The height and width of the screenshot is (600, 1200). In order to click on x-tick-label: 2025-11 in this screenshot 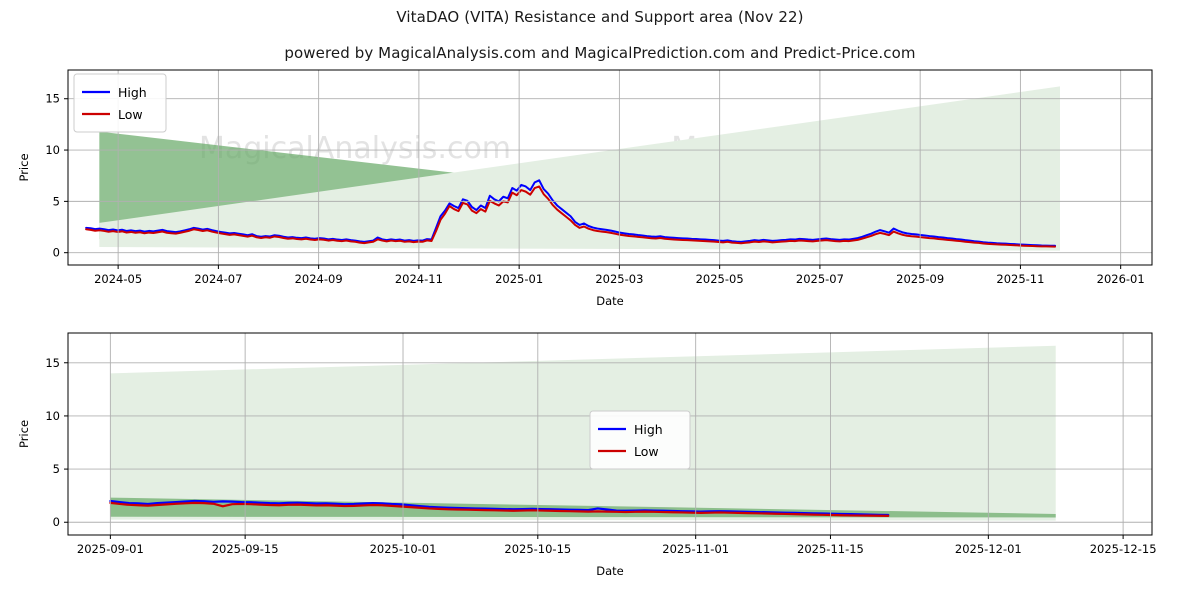, I will do `click(1020, 279)`.